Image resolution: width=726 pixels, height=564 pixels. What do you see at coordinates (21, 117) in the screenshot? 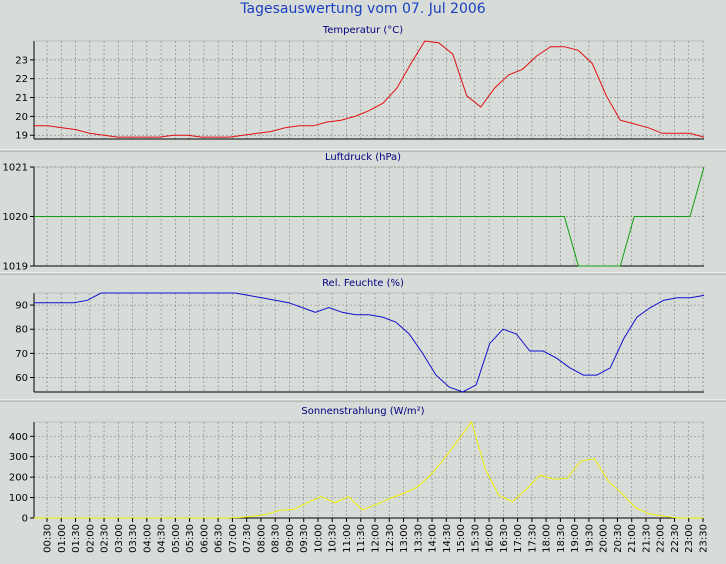
I see `y-tick-label: 20` at bounding box center [21, 117].